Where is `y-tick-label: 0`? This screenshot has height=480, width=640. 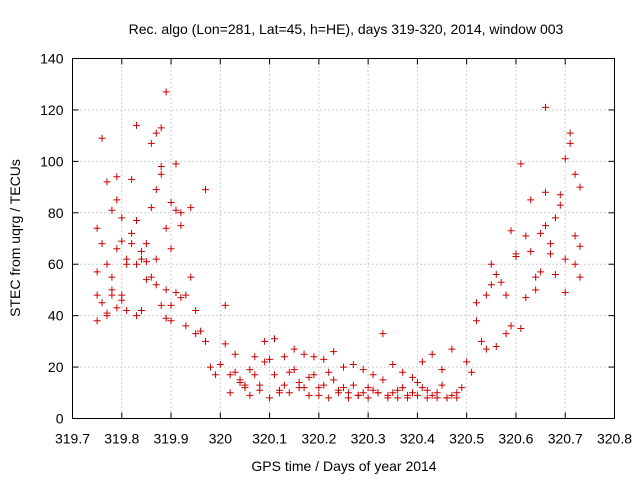
y-tick-label: 0 is located at coordinates (60, 419).